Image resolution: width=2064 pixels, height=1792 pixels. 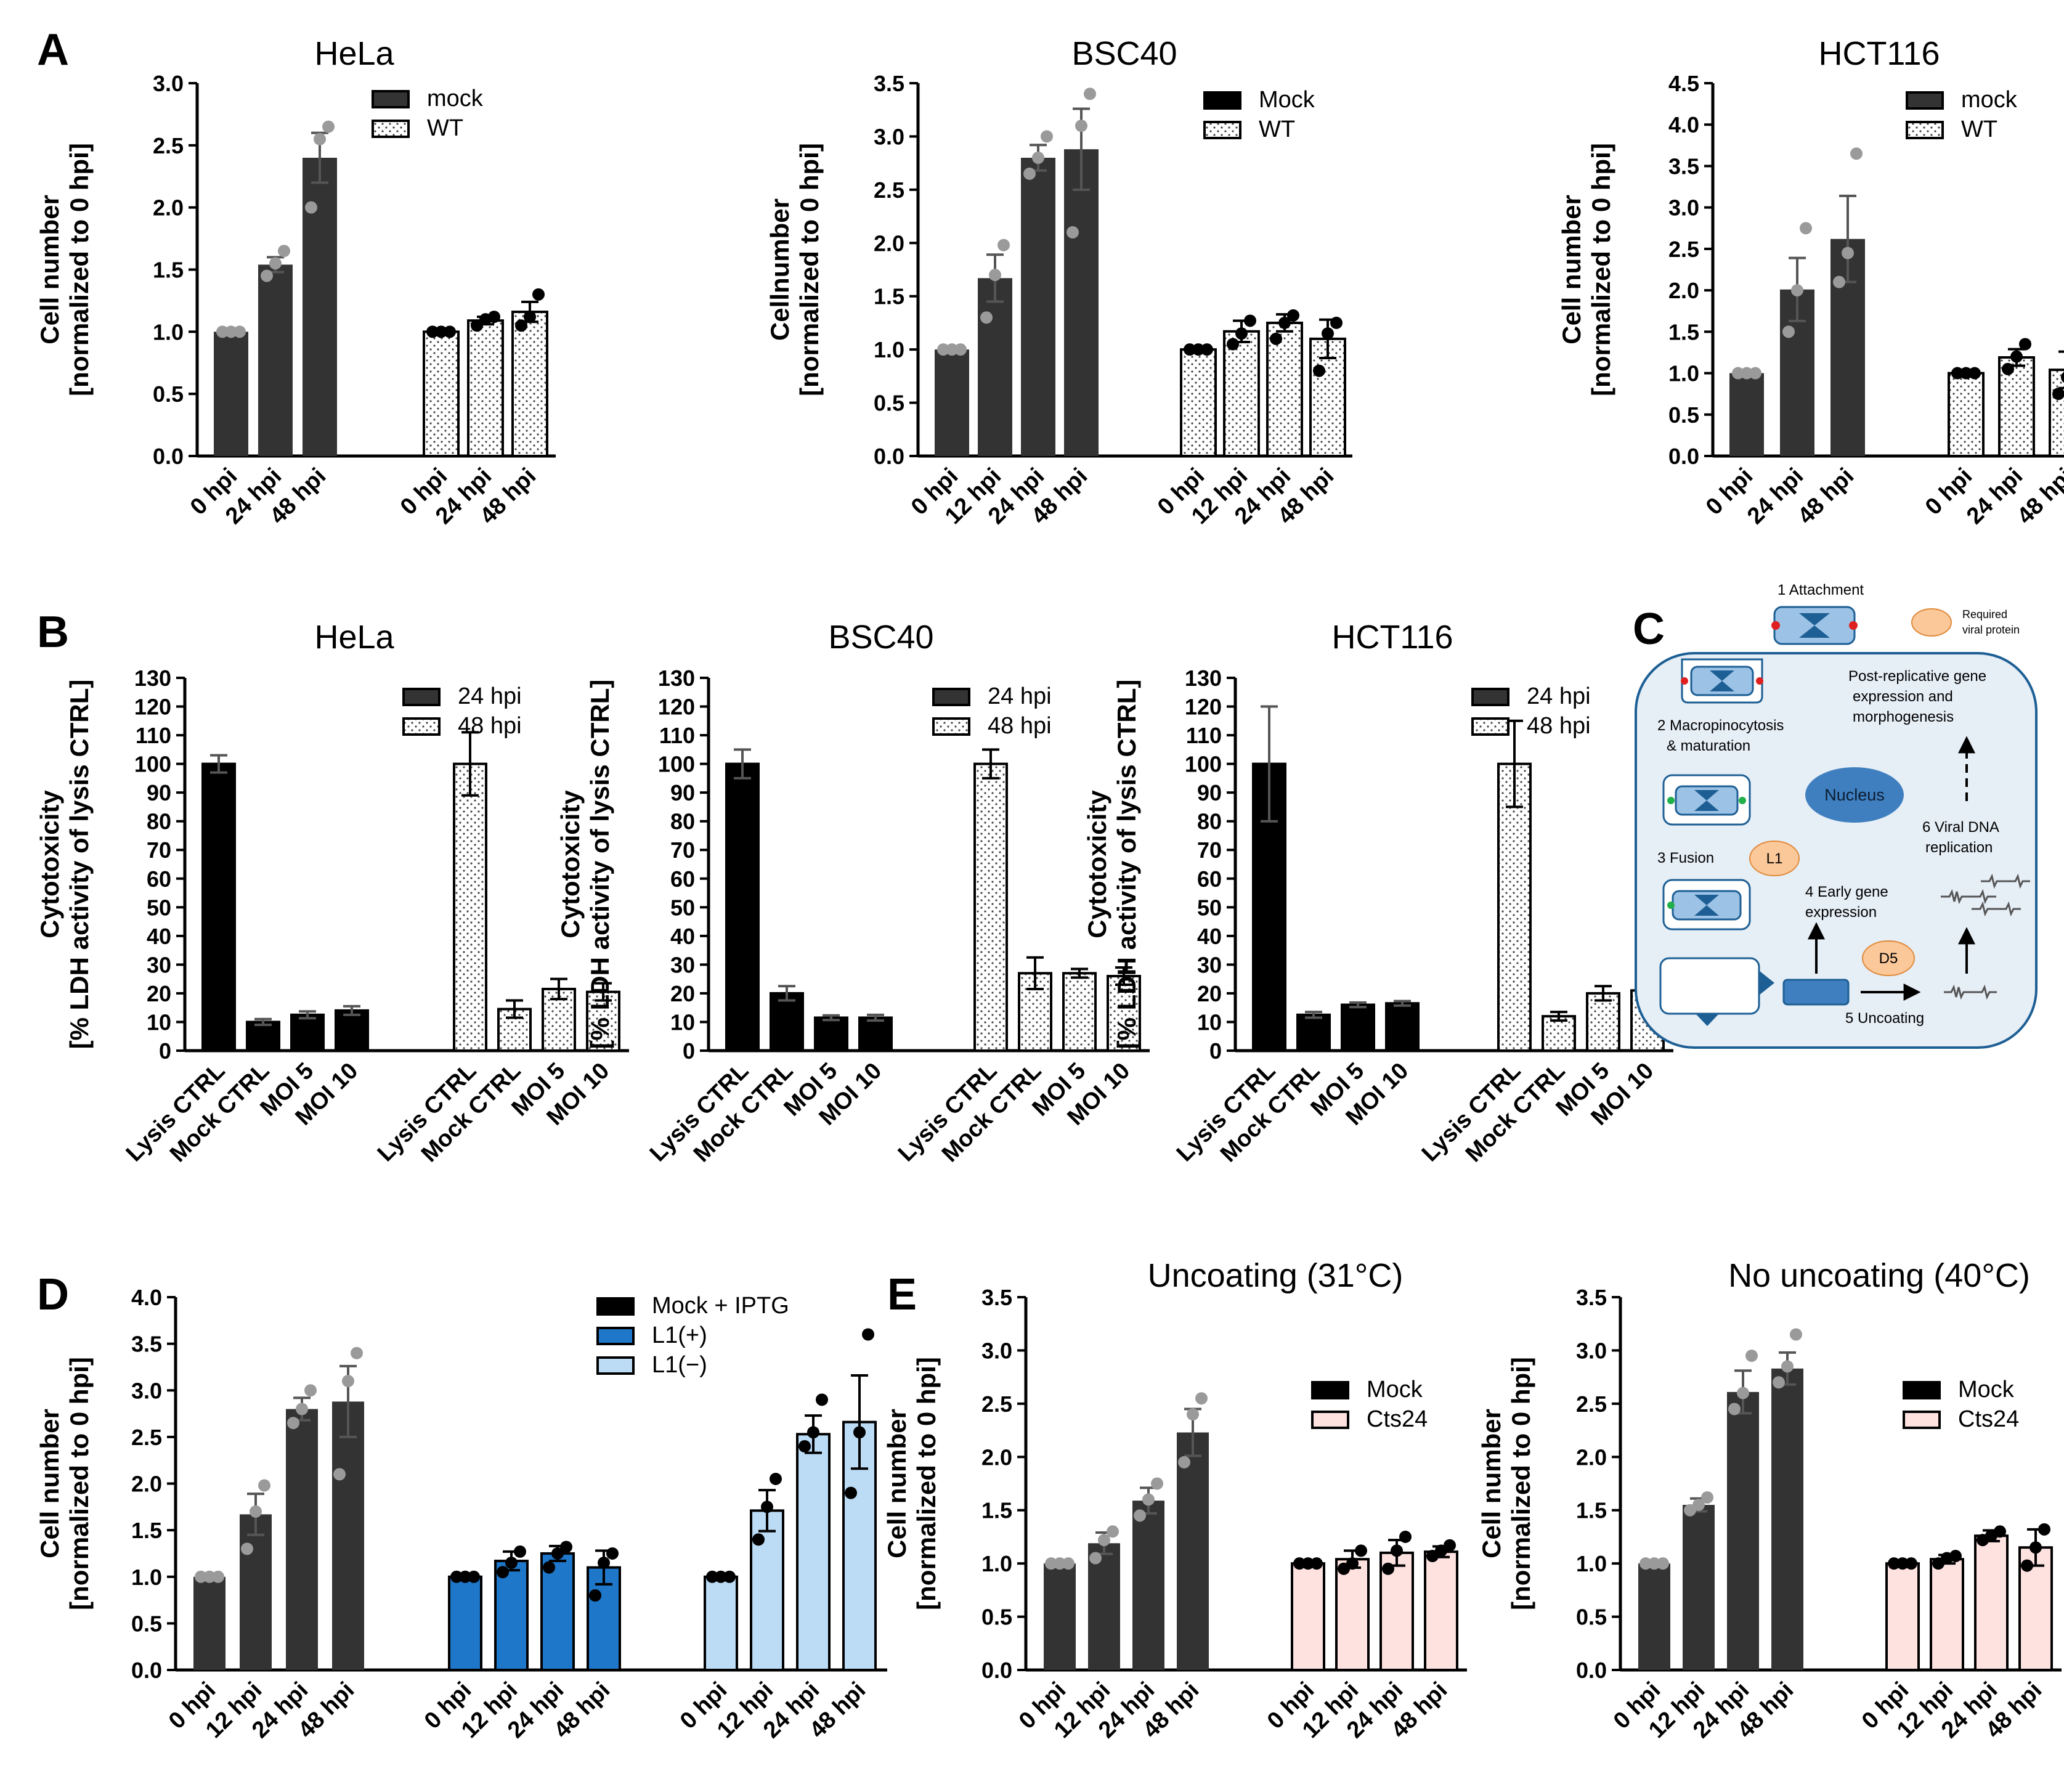 What do you see at coordinates (146, 1391) in the screenshot?
I see `y-tick-label: 3.0` at bounding box center [146, 1391].